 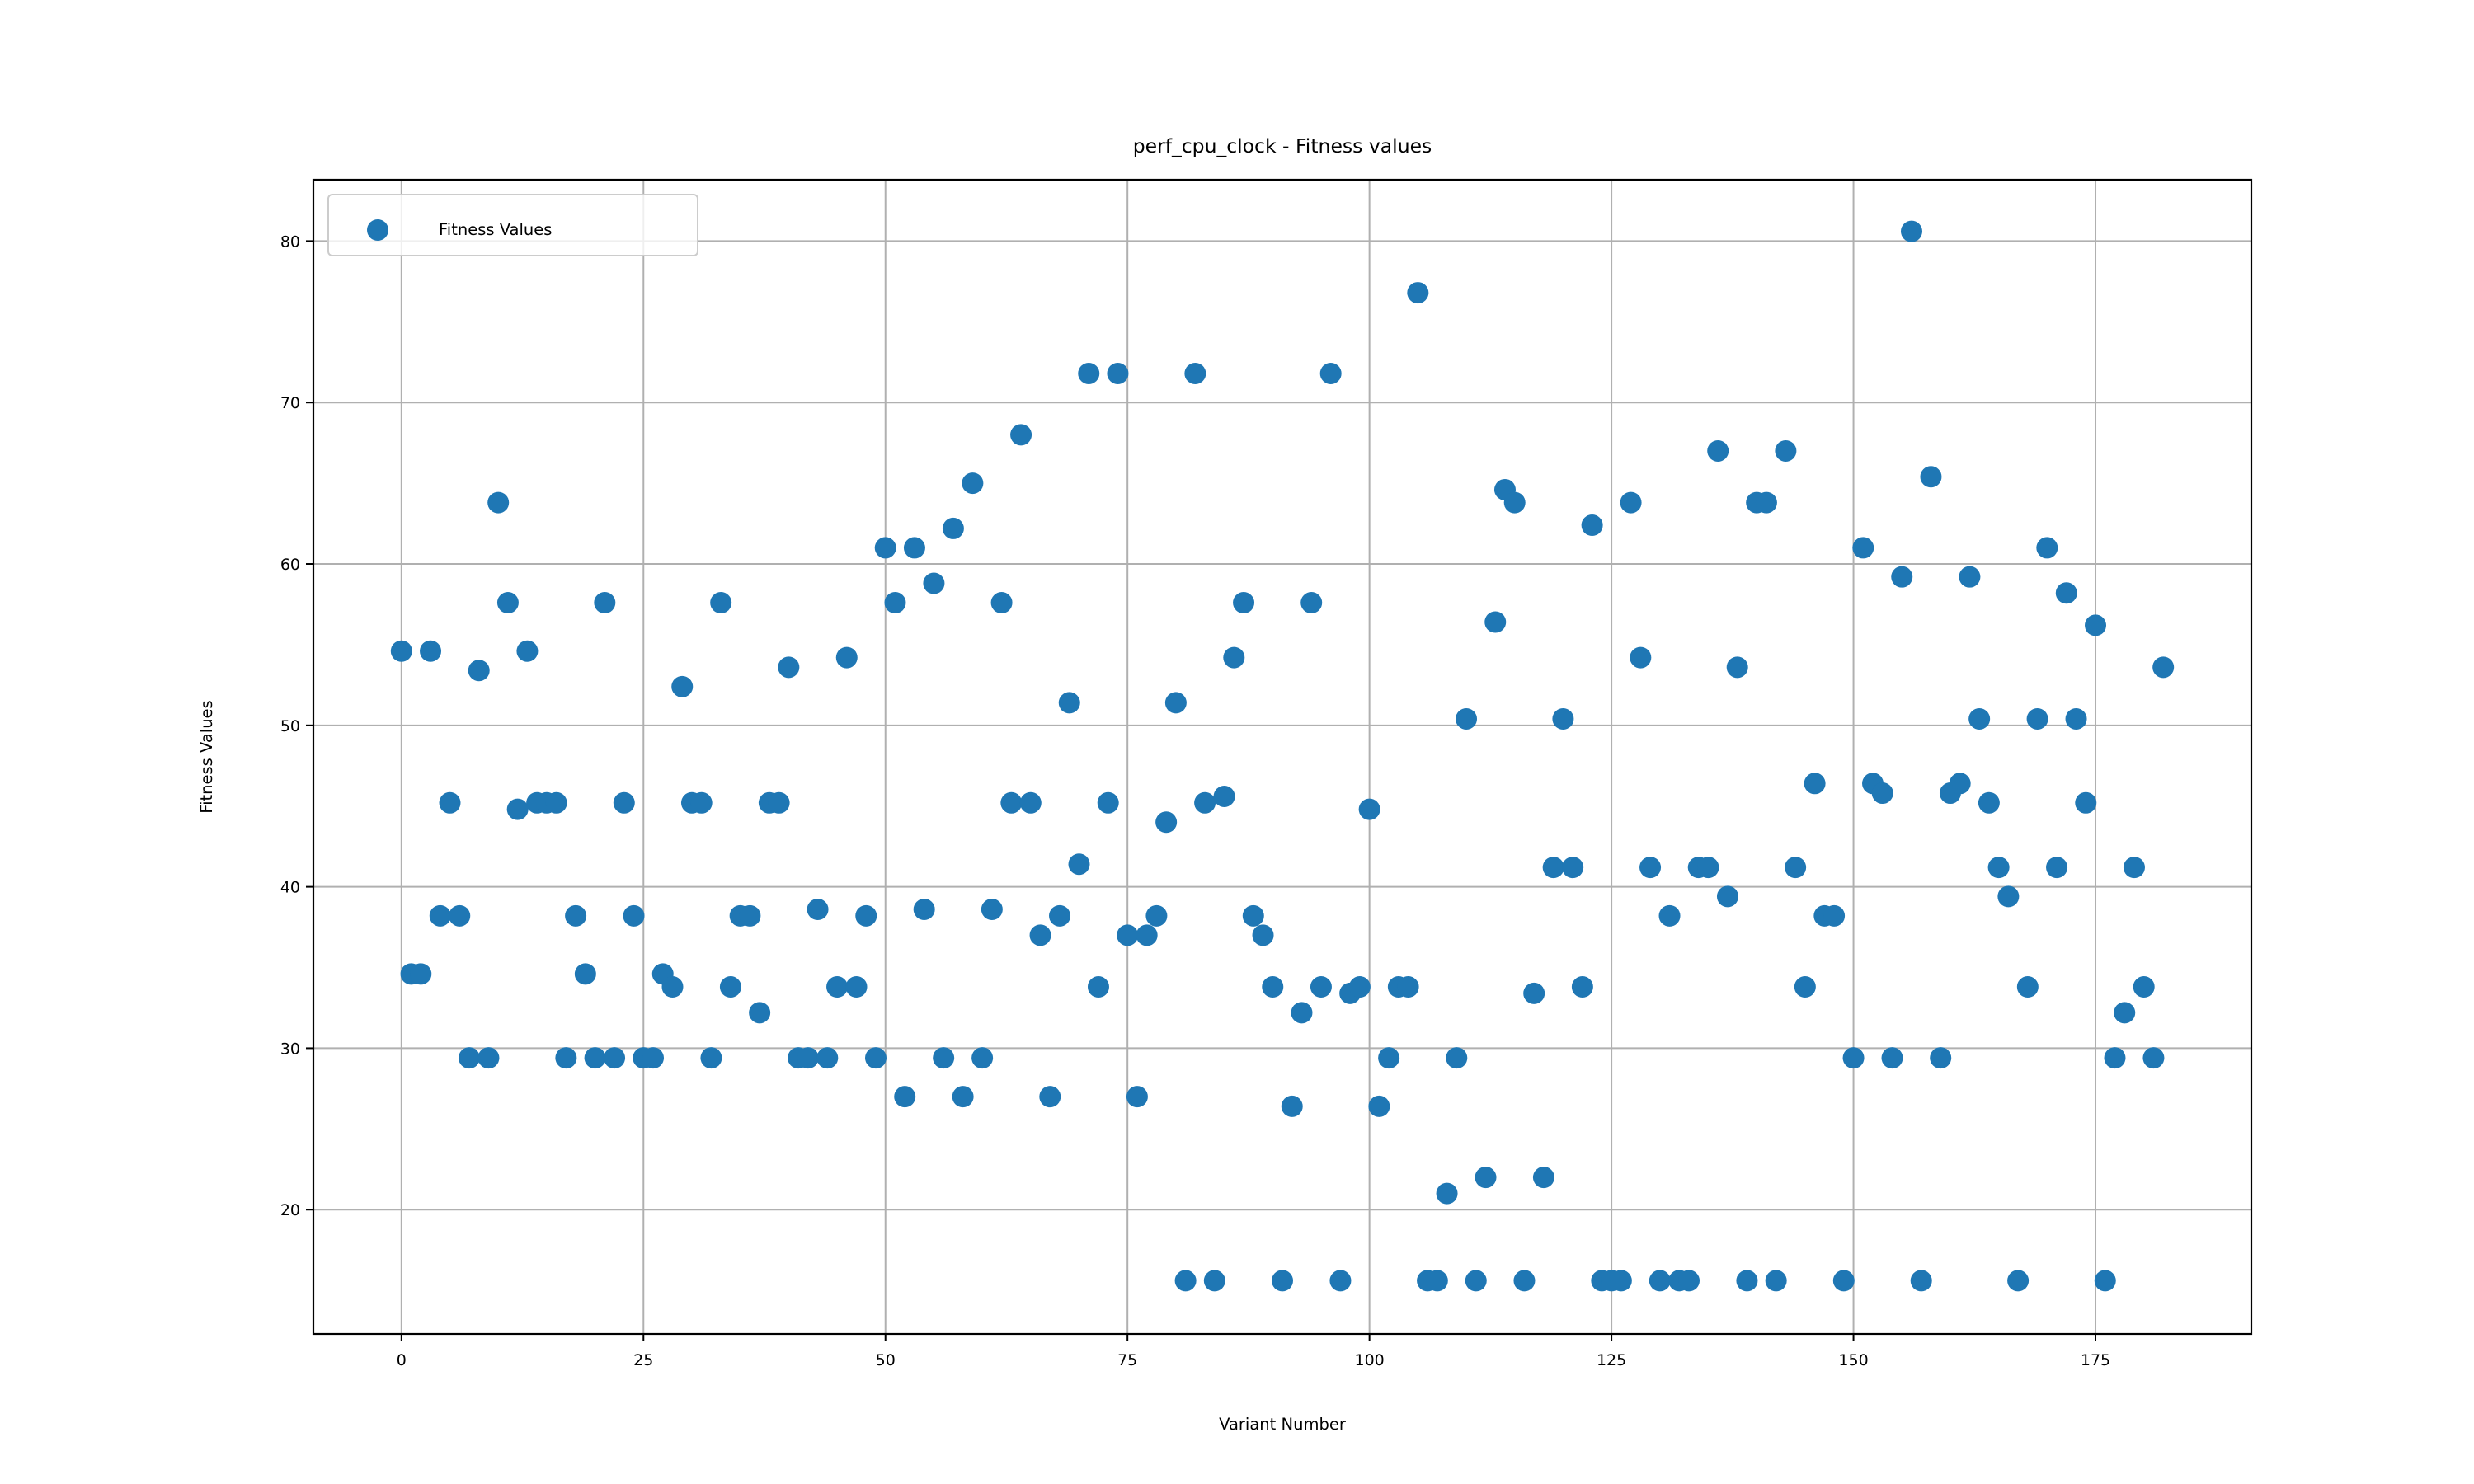 What do you see at coordinates (1611, 1360) in the screenshot?
I see `x-tick-label: 125` at bounding box center [1611, 1360].